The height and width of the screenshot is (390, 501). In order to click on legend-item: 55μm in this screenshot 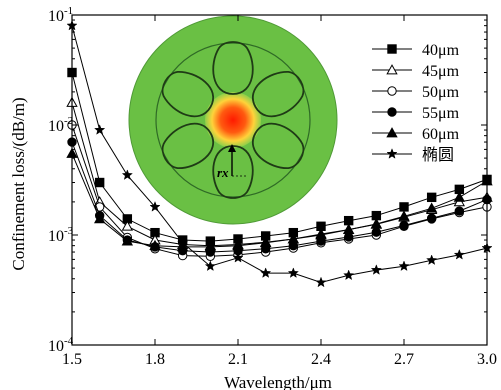, I will do `click(416, 113)`.